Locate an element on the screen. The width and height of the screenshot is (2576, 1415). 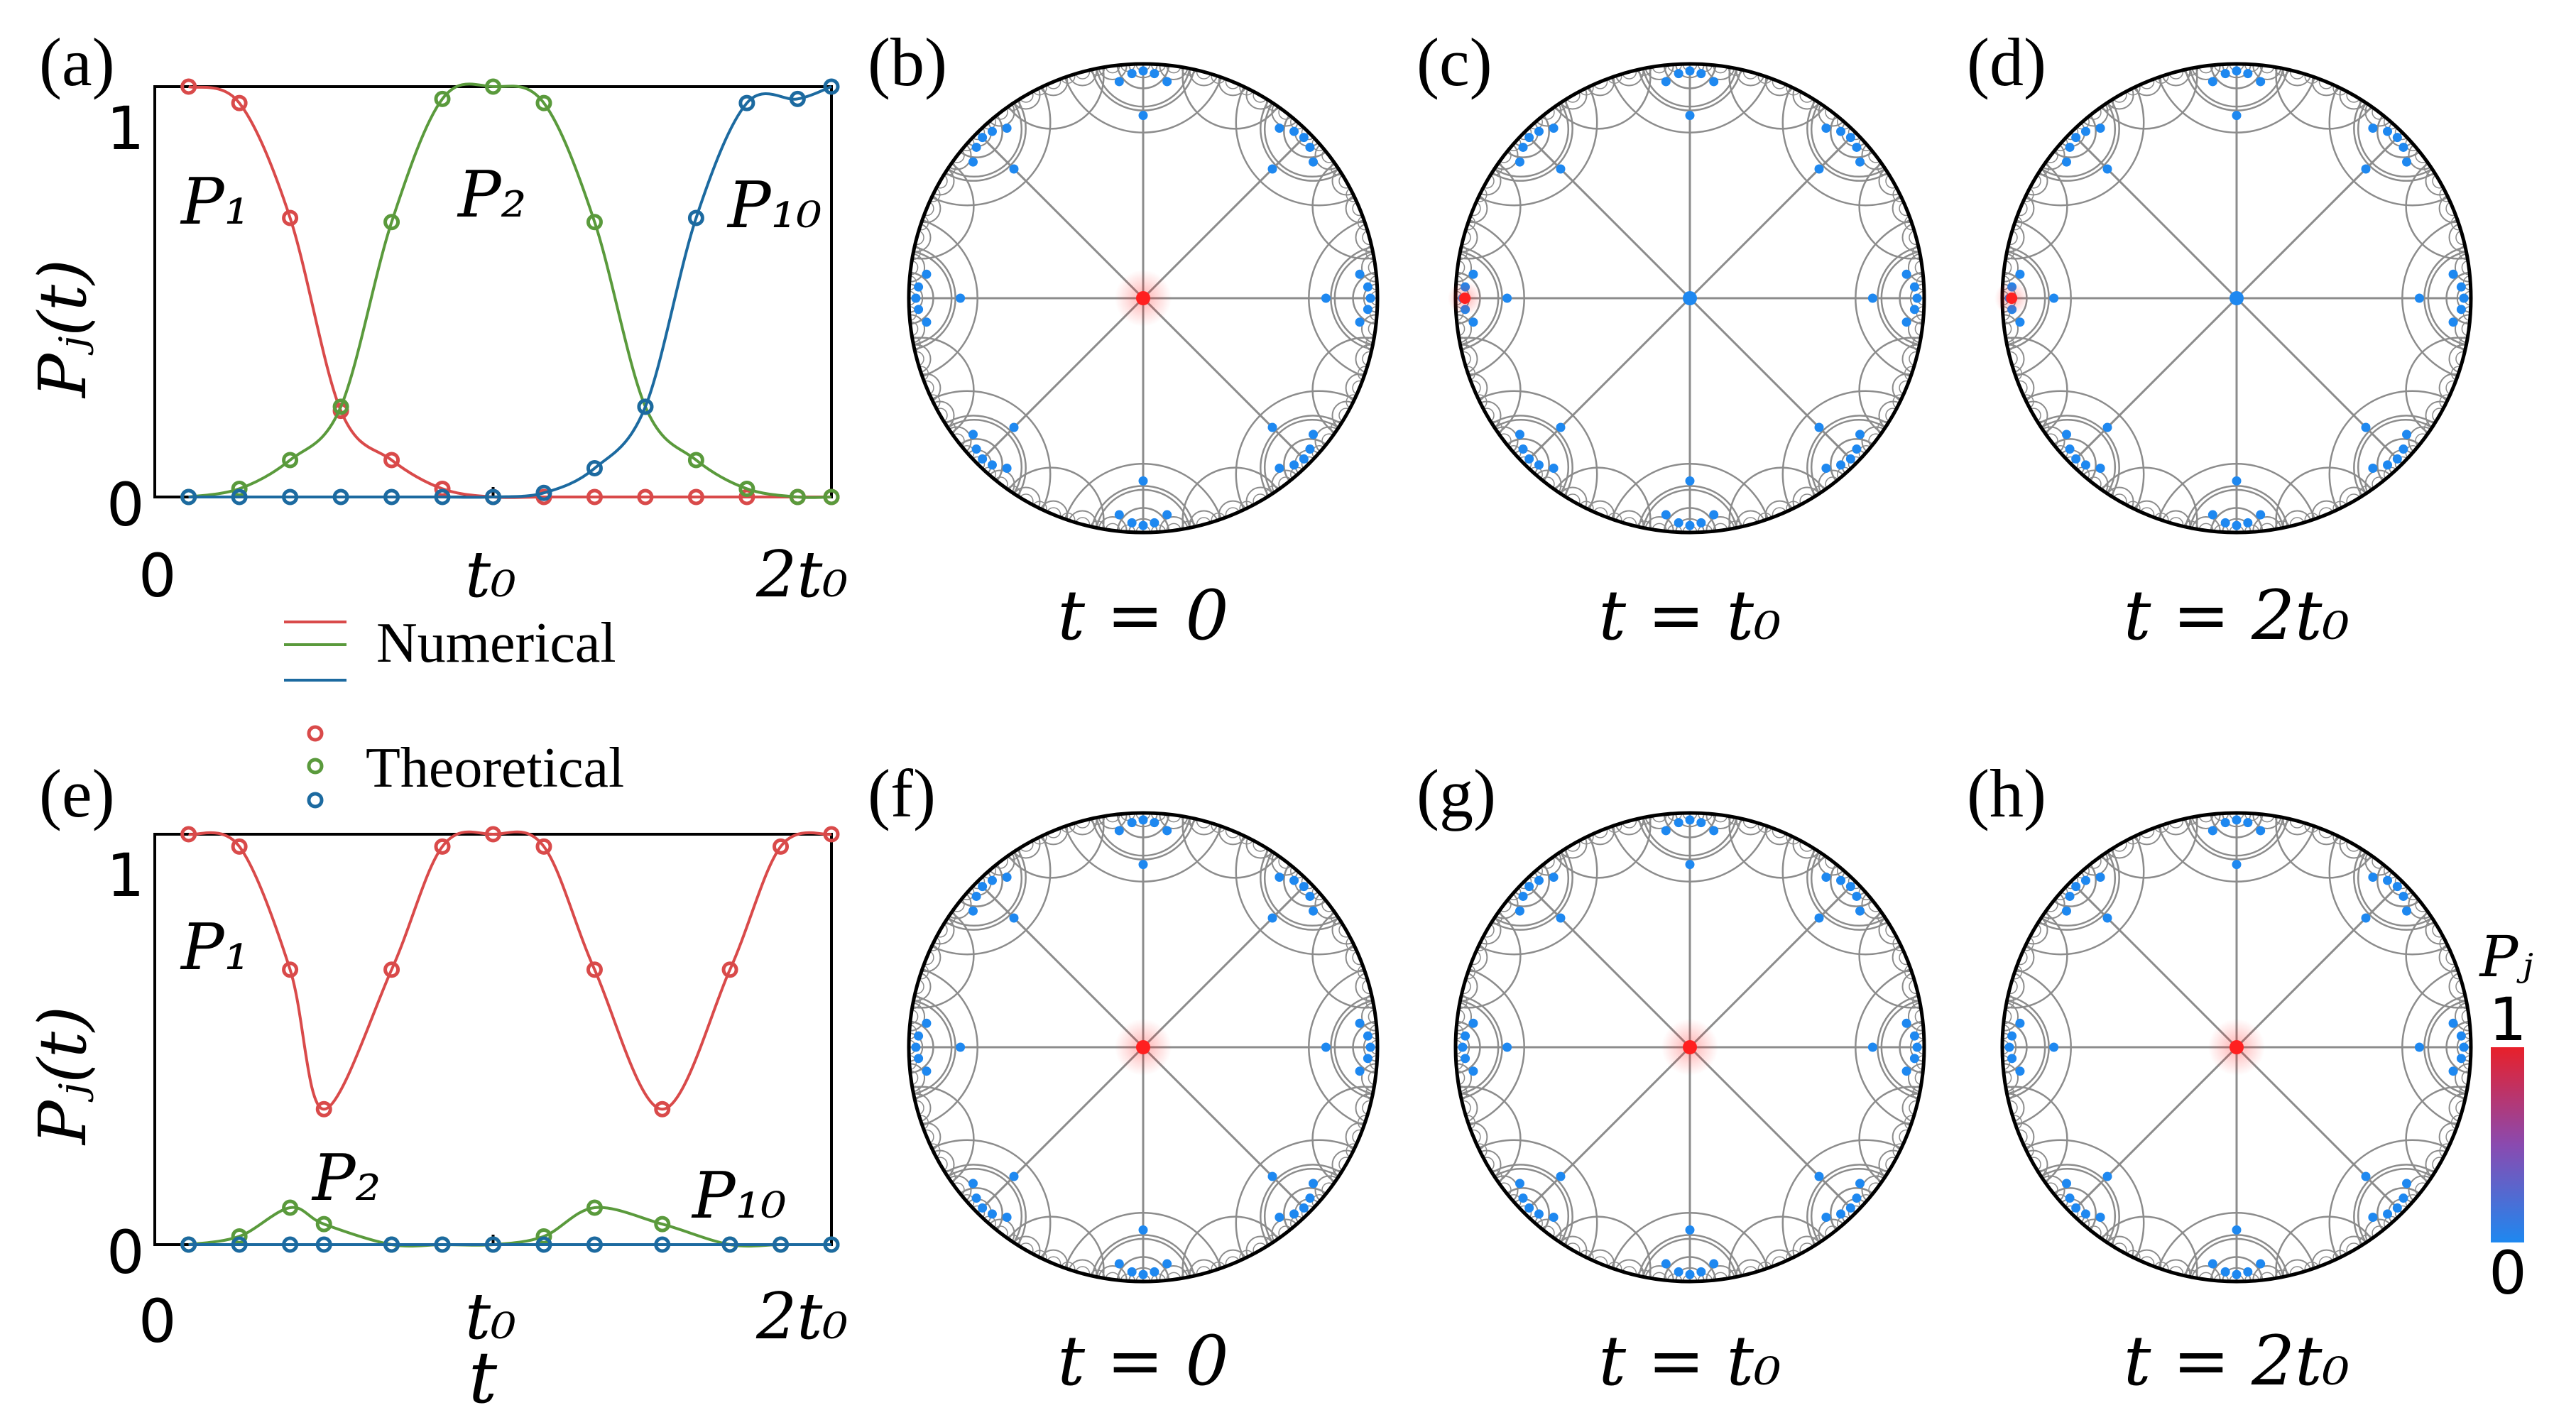
active-node is located at coordinates (1143, 298).